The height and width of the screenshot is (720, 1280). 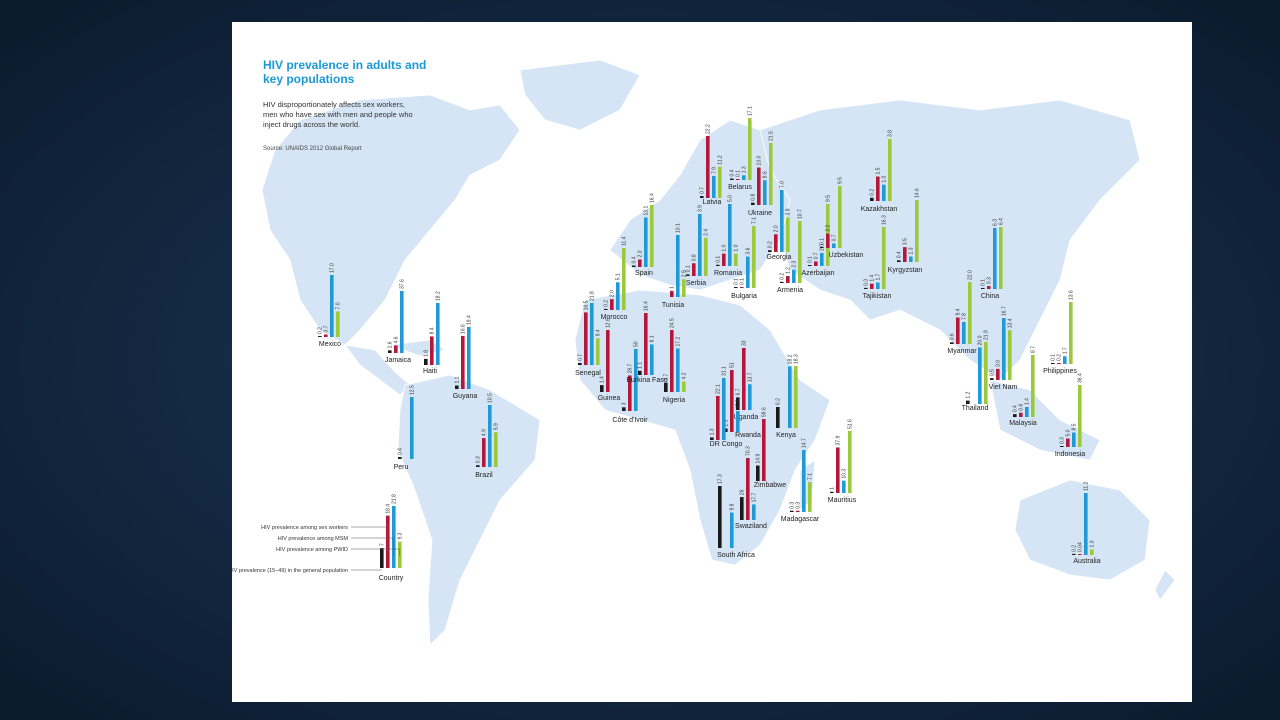 What do you see at coordinates (765, 412) in the screenshot?
I see `value-label: 59.6` at bounding box center [765, 412].